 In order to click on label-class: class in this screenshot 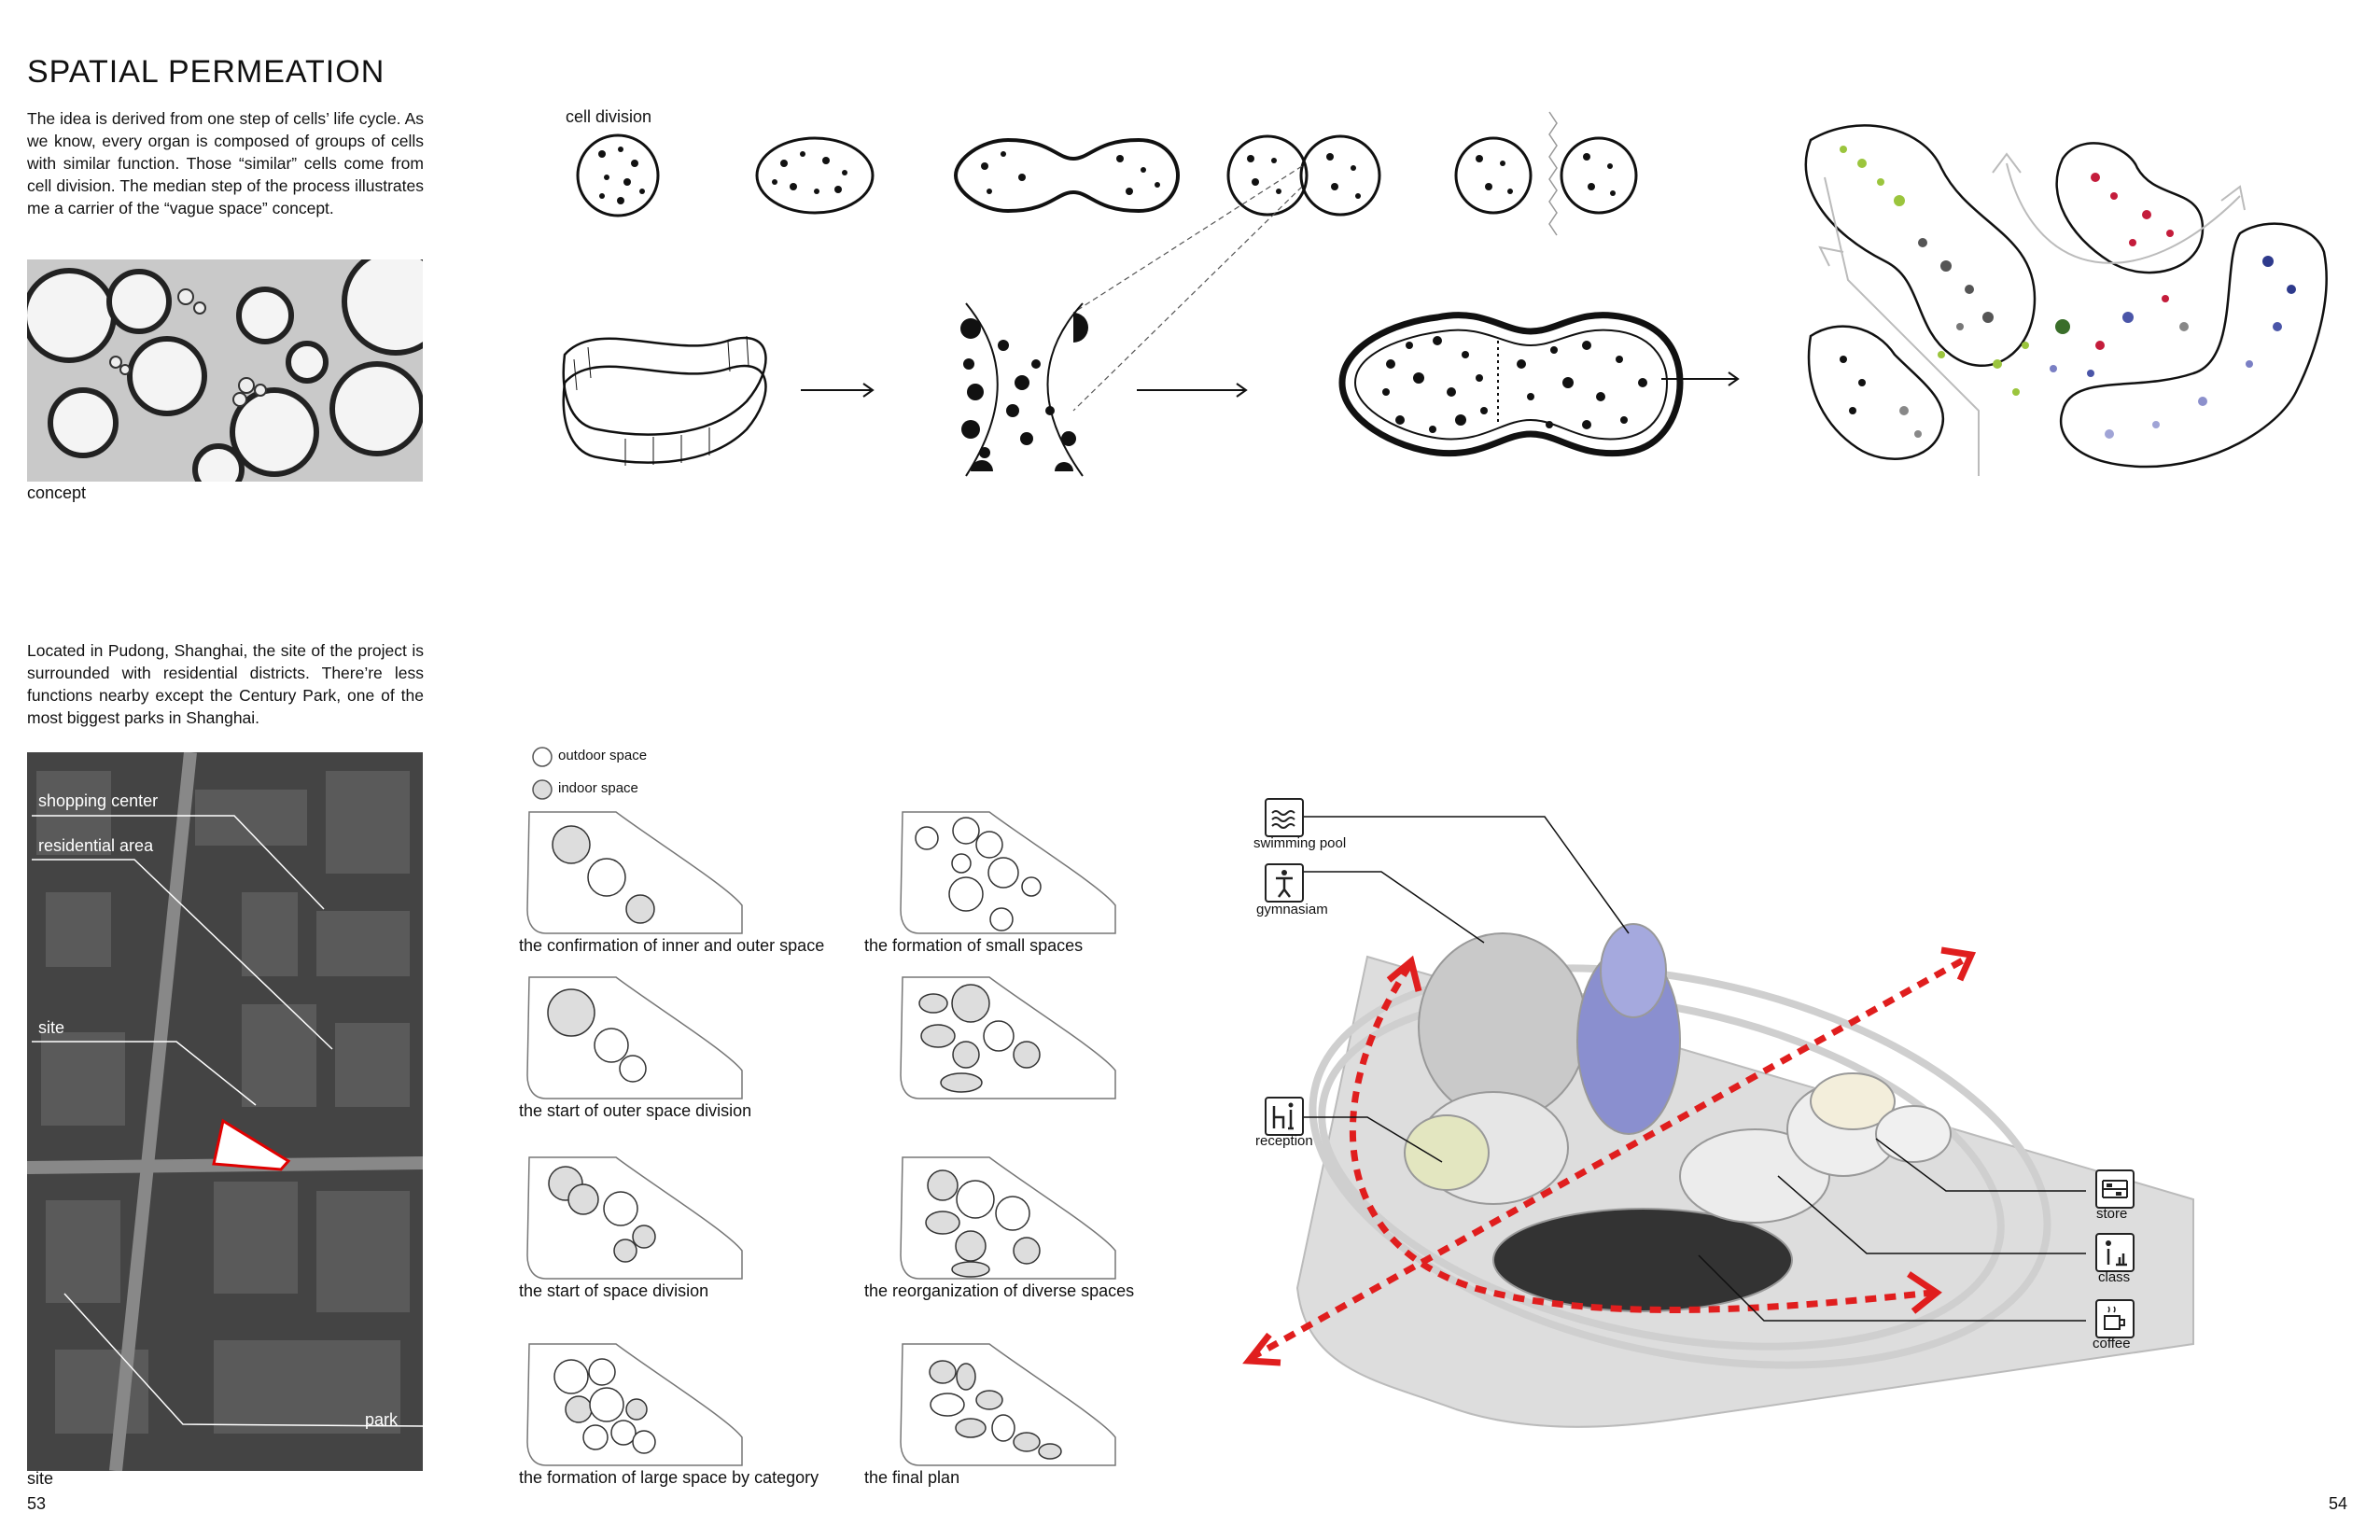, I will do `click(2114, 1277)`.